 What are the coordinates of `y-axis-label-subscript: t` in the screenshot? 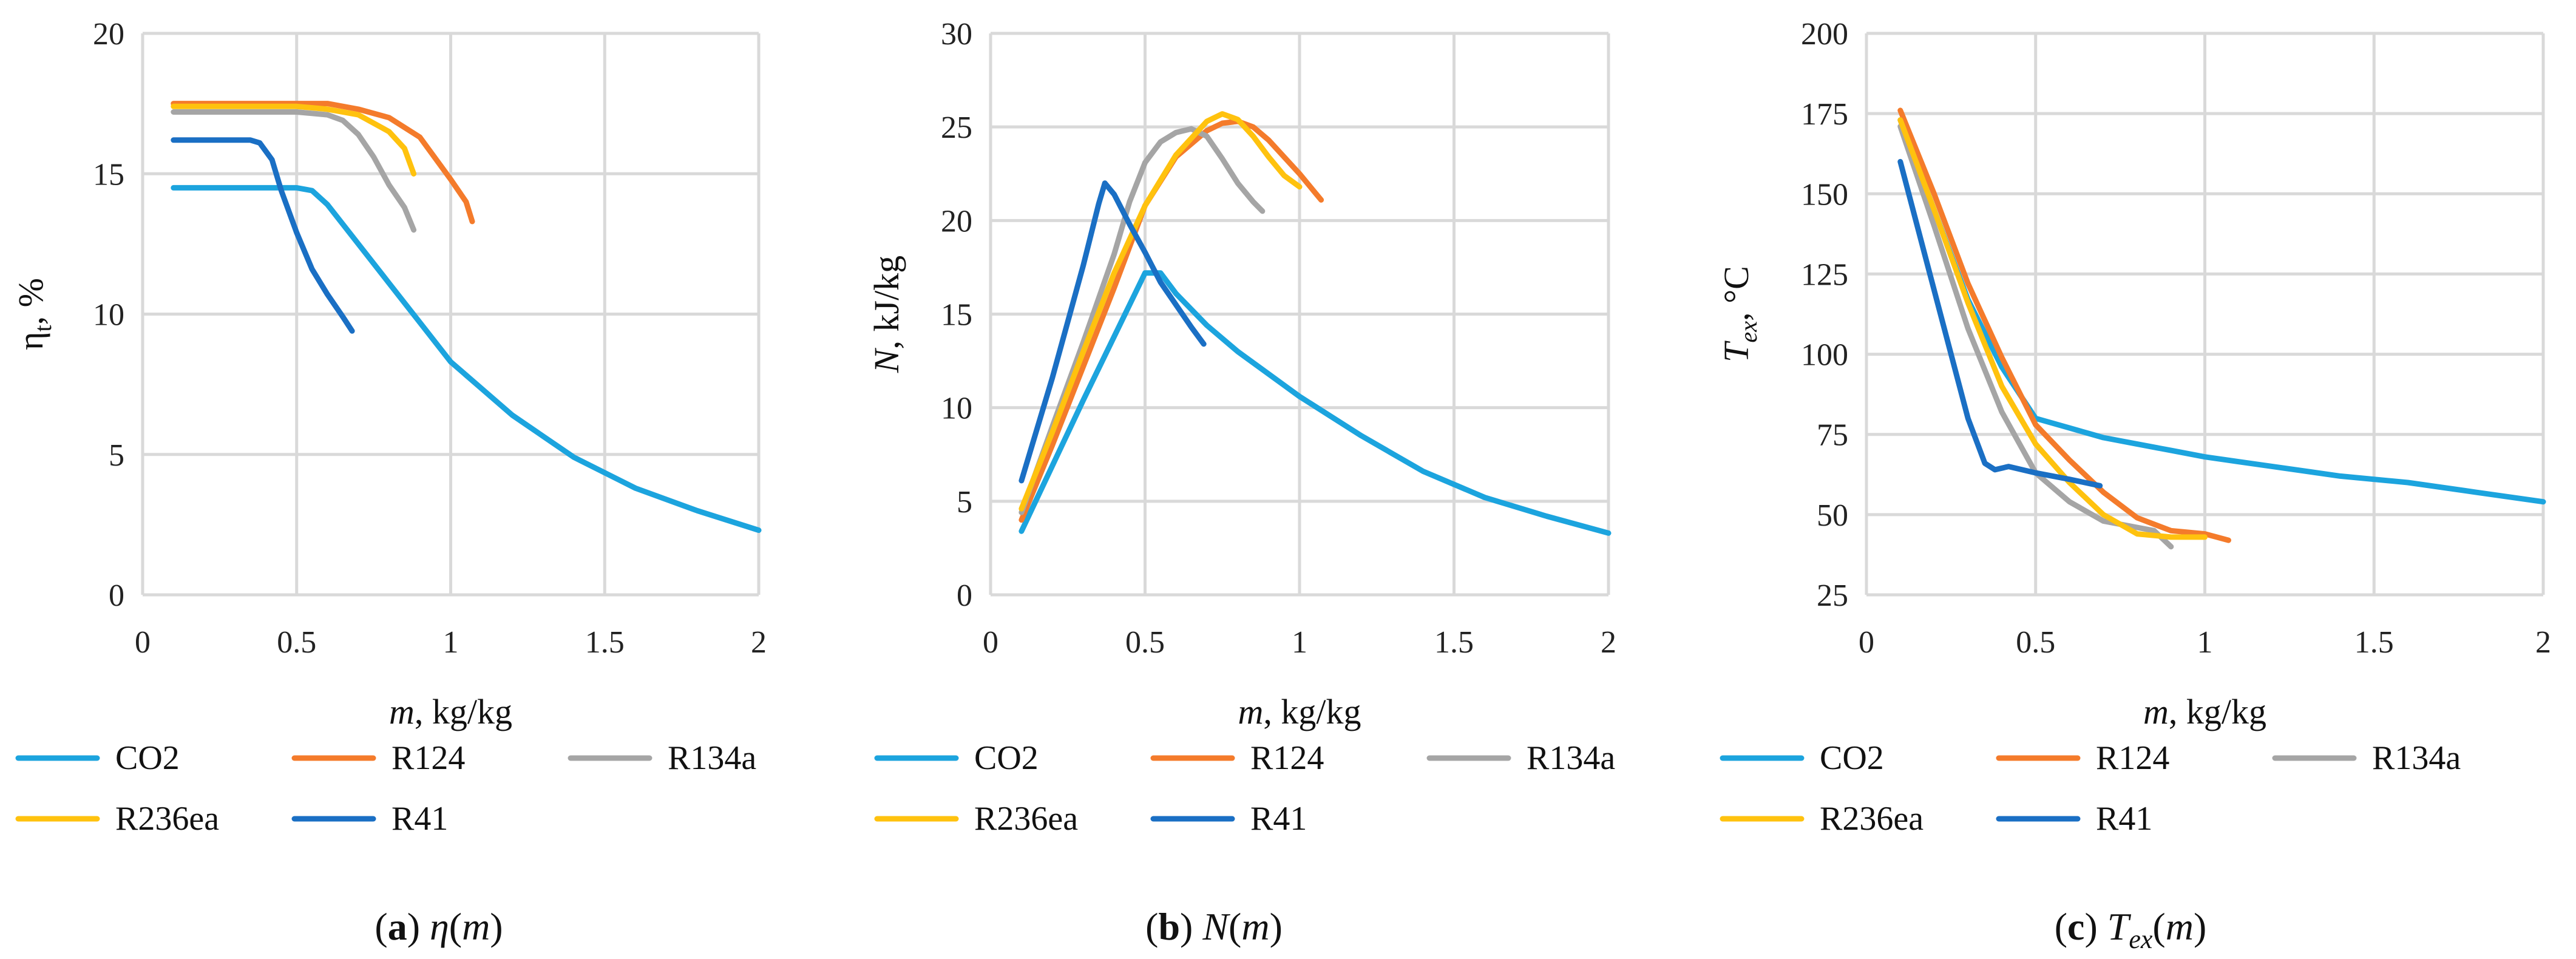 It's located at (42, 328).